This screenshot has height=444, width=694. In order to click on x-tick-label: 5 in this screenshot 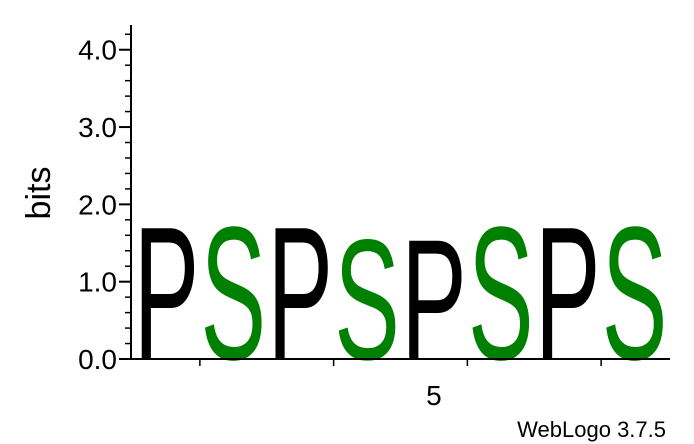, I will do `click(434, 395)`.